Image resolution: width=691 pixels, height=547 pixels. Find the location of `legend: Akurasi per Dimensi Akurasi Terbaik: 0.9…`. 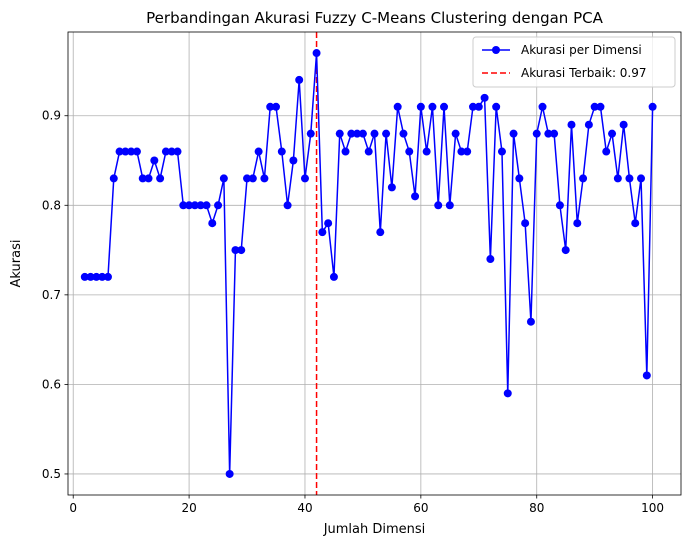

legend: Akurasi per Dimensi Akurasi Terbaik: 0.9… is located at coordinates (574, 62).